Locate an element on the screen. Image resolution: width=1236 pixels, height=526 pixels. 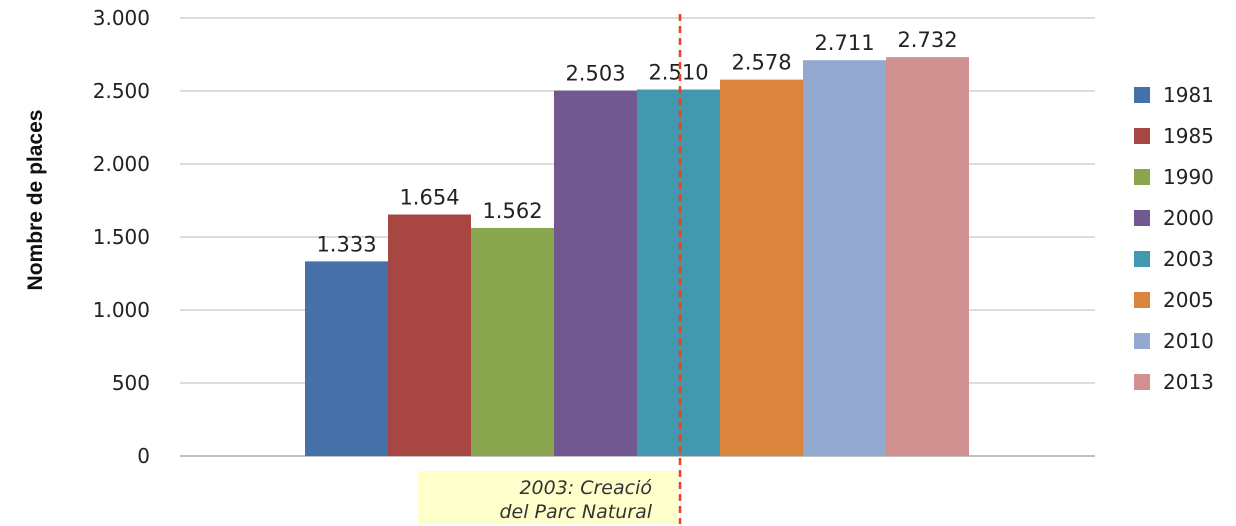
legend-label-2003: 2003 is located at coordinates (1188, 259).